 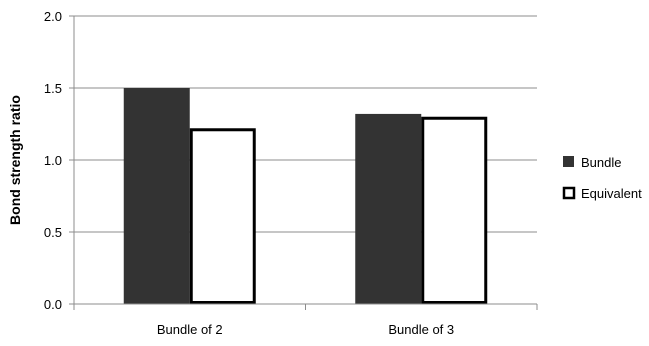 I want to click on y-tick-label: 0.5, so click(x=53, y=232).